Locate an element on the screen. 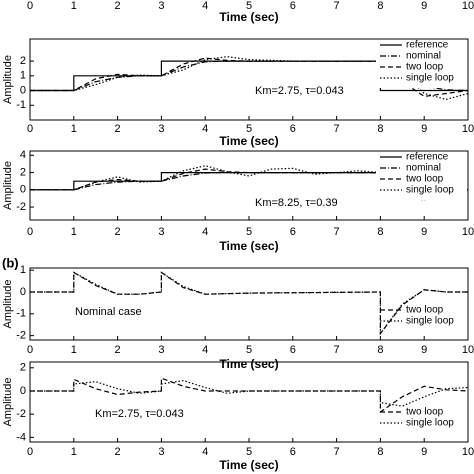 The height and width of the screenshot is (474, 474). annotation: Km=8.25, τ=0.39 is located at coordinates (296, 203).